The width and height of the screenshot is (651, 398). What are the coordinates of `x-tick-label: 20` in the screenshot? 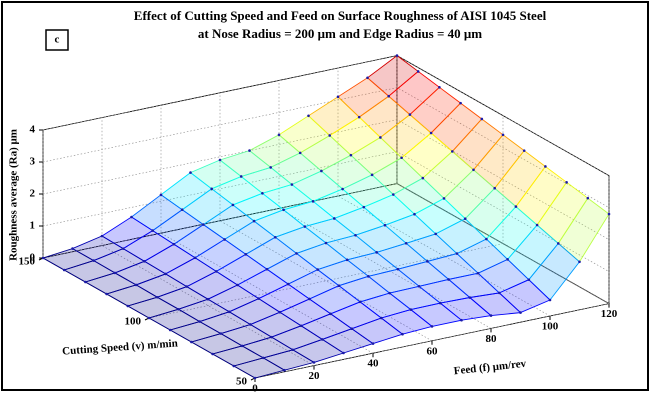 It's located at (315, 376).